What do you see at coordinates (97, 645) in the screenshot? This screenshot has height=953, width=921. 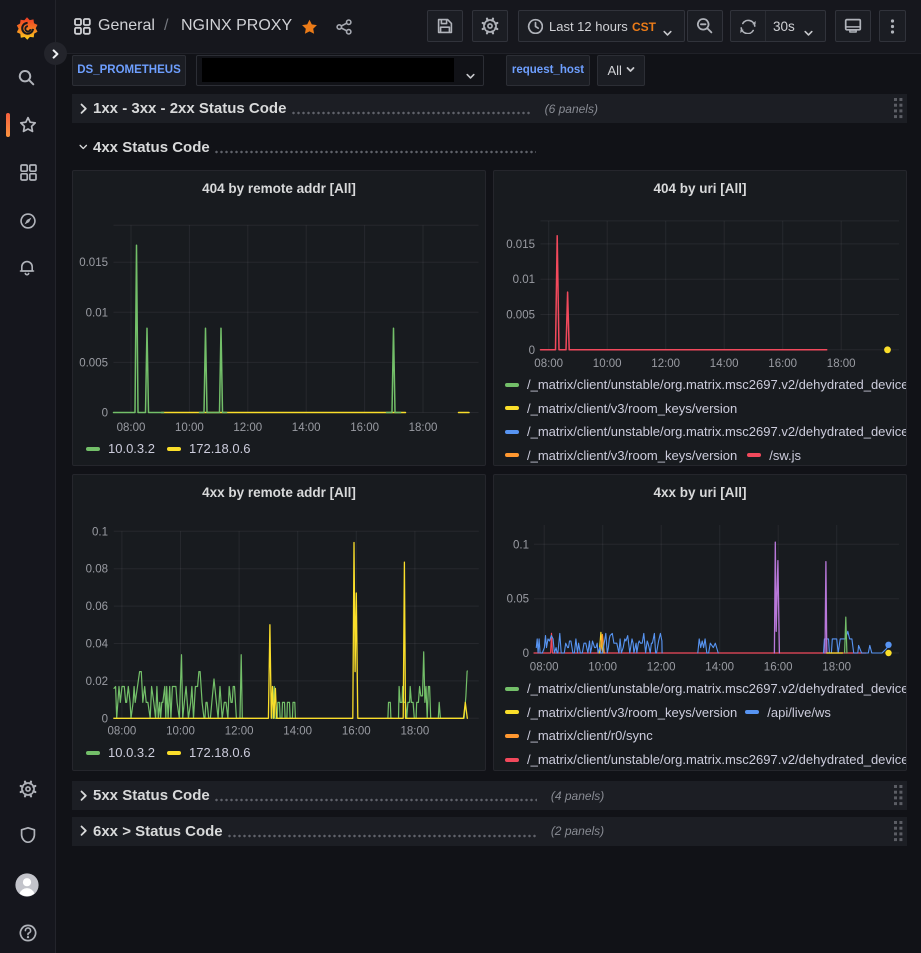 I see `svg-text: 0.04` at bounding box center [97, 645].